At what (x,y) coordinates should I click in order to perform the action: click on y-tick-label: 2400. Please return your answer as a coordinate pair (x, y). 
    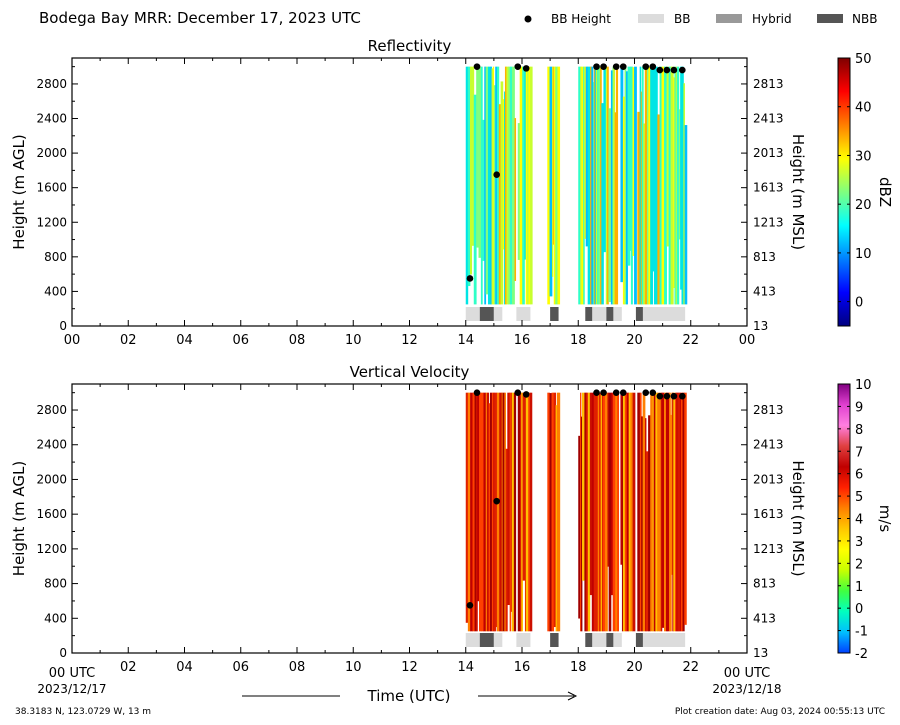
    Looking at the image, I should click on (51, 445).